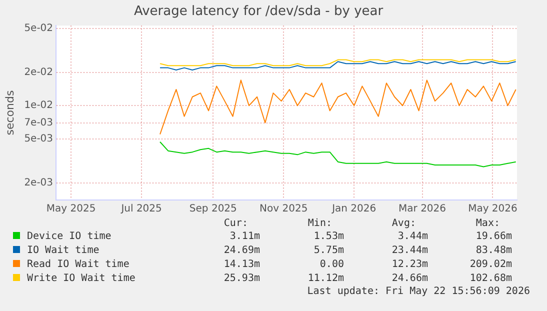 Image resolution: width=547 pixels, height=311 pixels. I want to click on y-tick-label: 5e-03, so click(39, 139).